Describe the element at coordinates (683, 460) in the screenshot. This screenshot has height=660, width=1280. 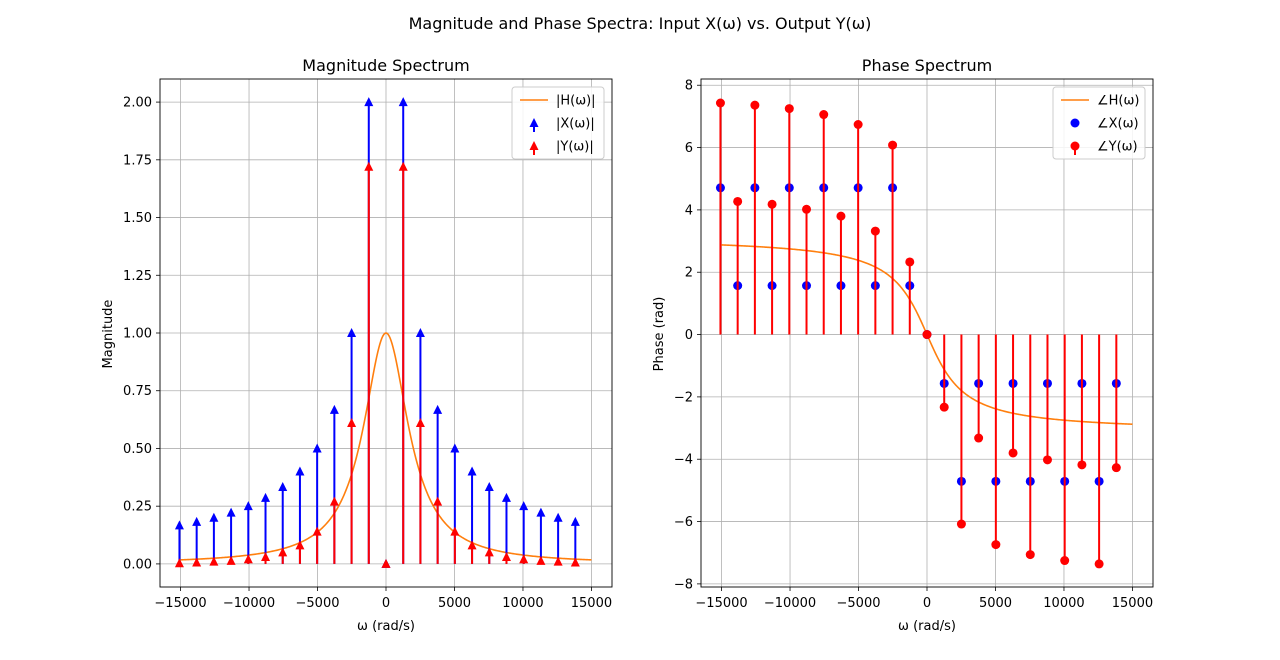
I see `phase-ytick-label: −4` at that location.